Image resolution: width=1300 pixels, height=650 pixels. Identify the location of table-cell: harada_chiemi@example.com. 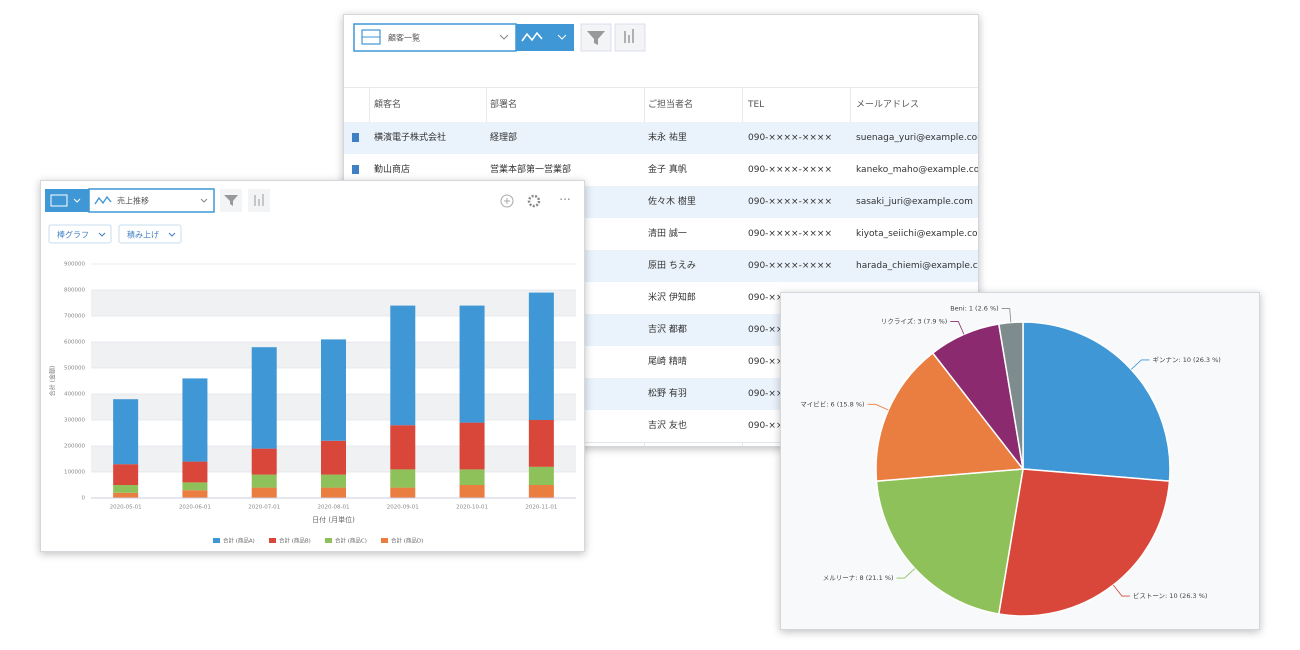
(917, 266).